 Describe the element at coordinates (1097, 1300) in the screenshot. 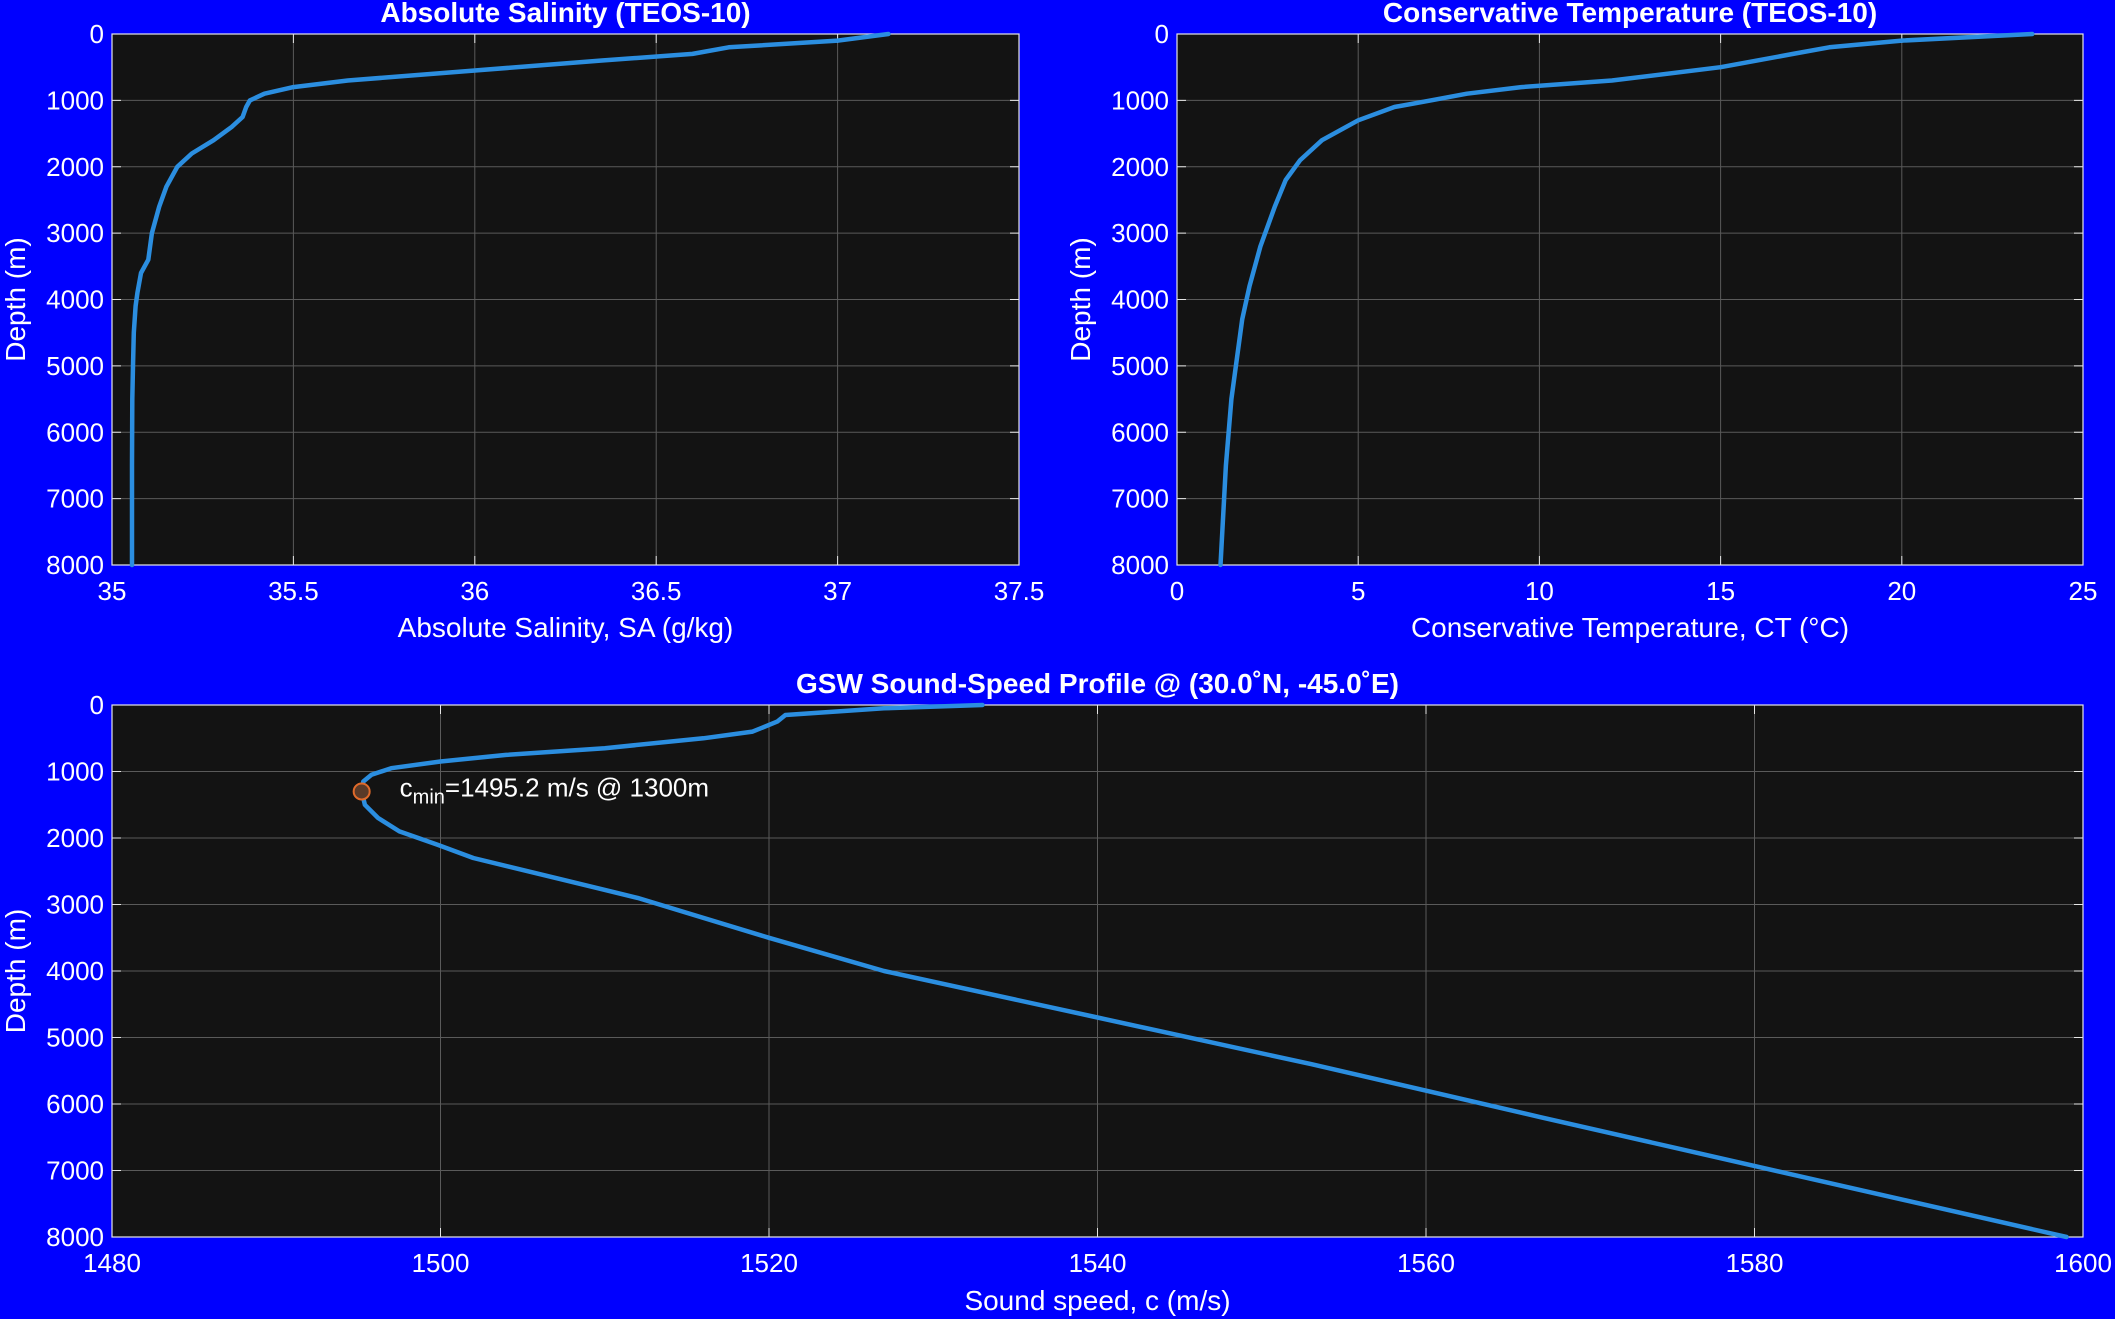

I see `soundspeed-xaxis-label: Sound speed, c (m/s)` at that location.